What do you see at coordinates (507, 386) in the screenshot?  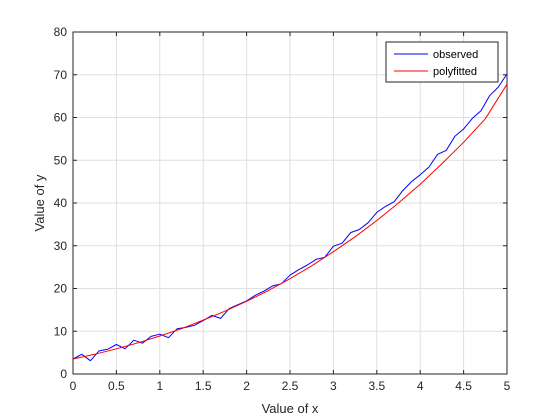 I see `x-tick-label: 5` at bounding box center [507, 386].